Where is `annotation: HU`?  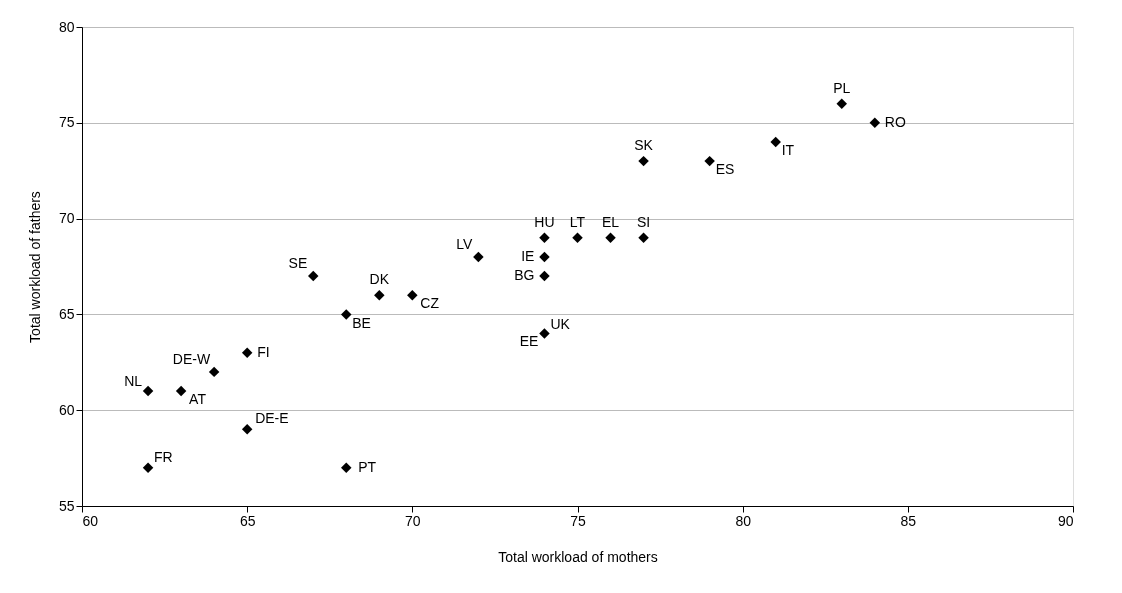 annotation: HU is located at coordinates (544, 221).